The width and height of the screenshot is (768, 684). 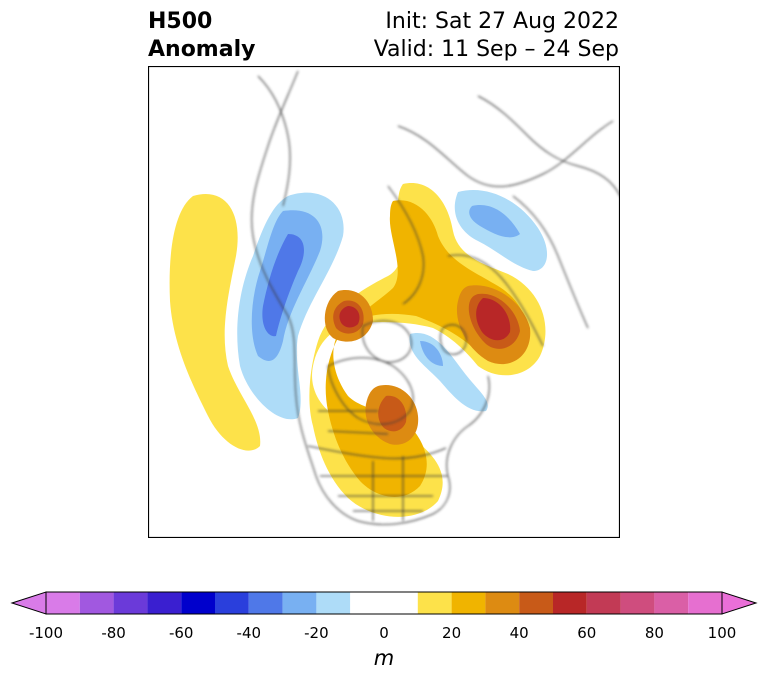 I want to click on colorbar, so click(x=384, y=603).